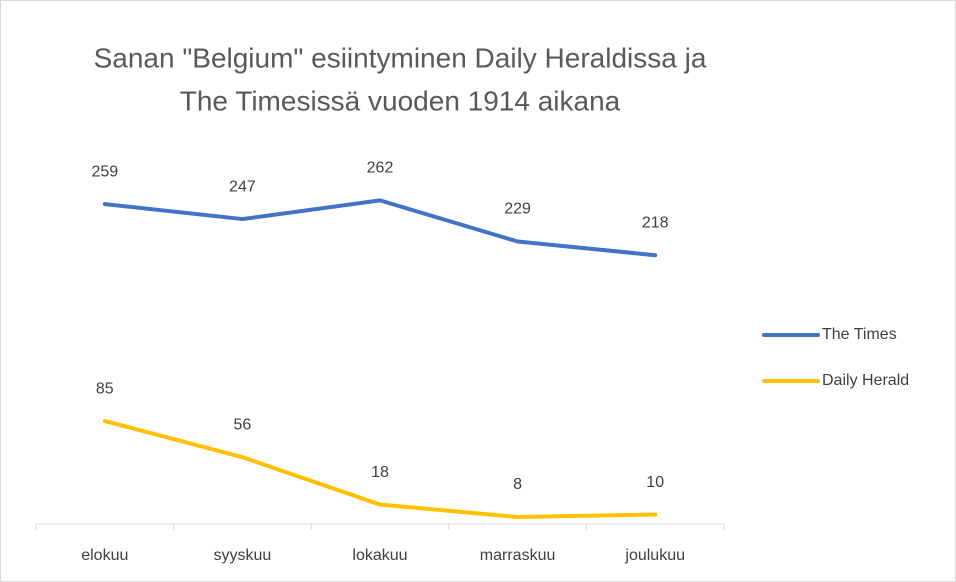 The image size is (956, 582). I want to click on data-label: 247, so click(242, 186).